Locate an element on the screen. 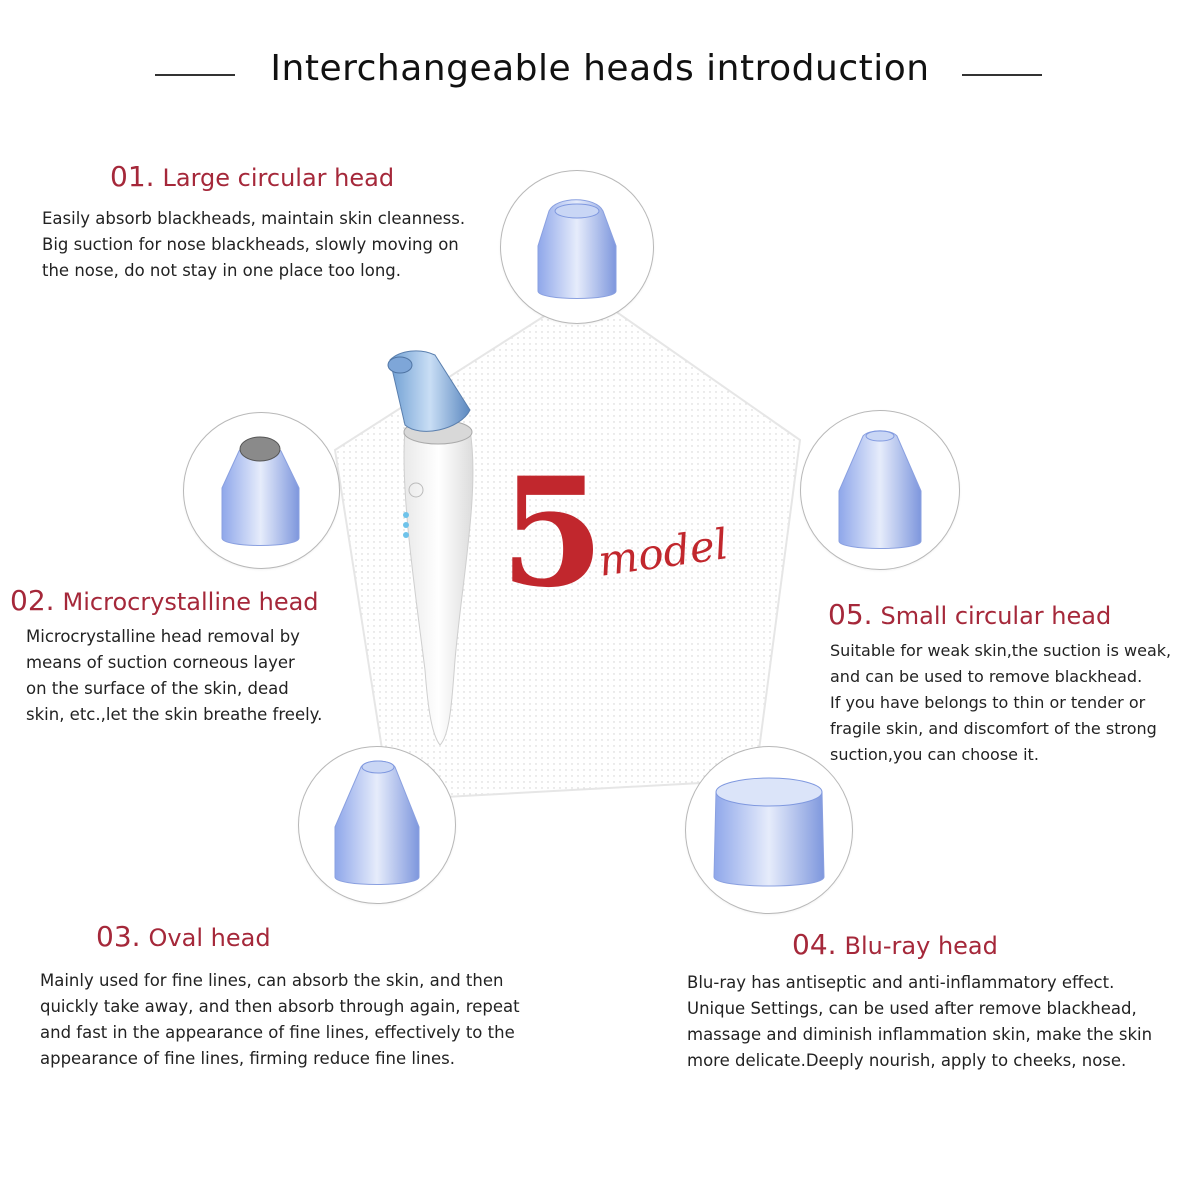 This screenshot has height=1178, width=1200. head-name: Large circular head is located at coordinates (278, 178).